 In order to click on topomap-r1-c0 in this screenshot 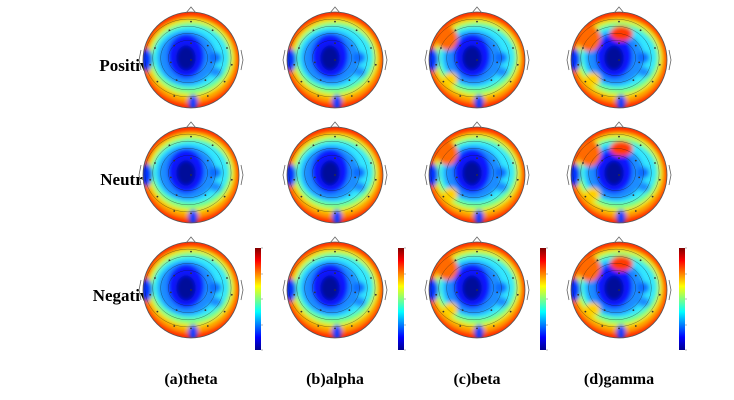, I will do `click(191, 175)`.